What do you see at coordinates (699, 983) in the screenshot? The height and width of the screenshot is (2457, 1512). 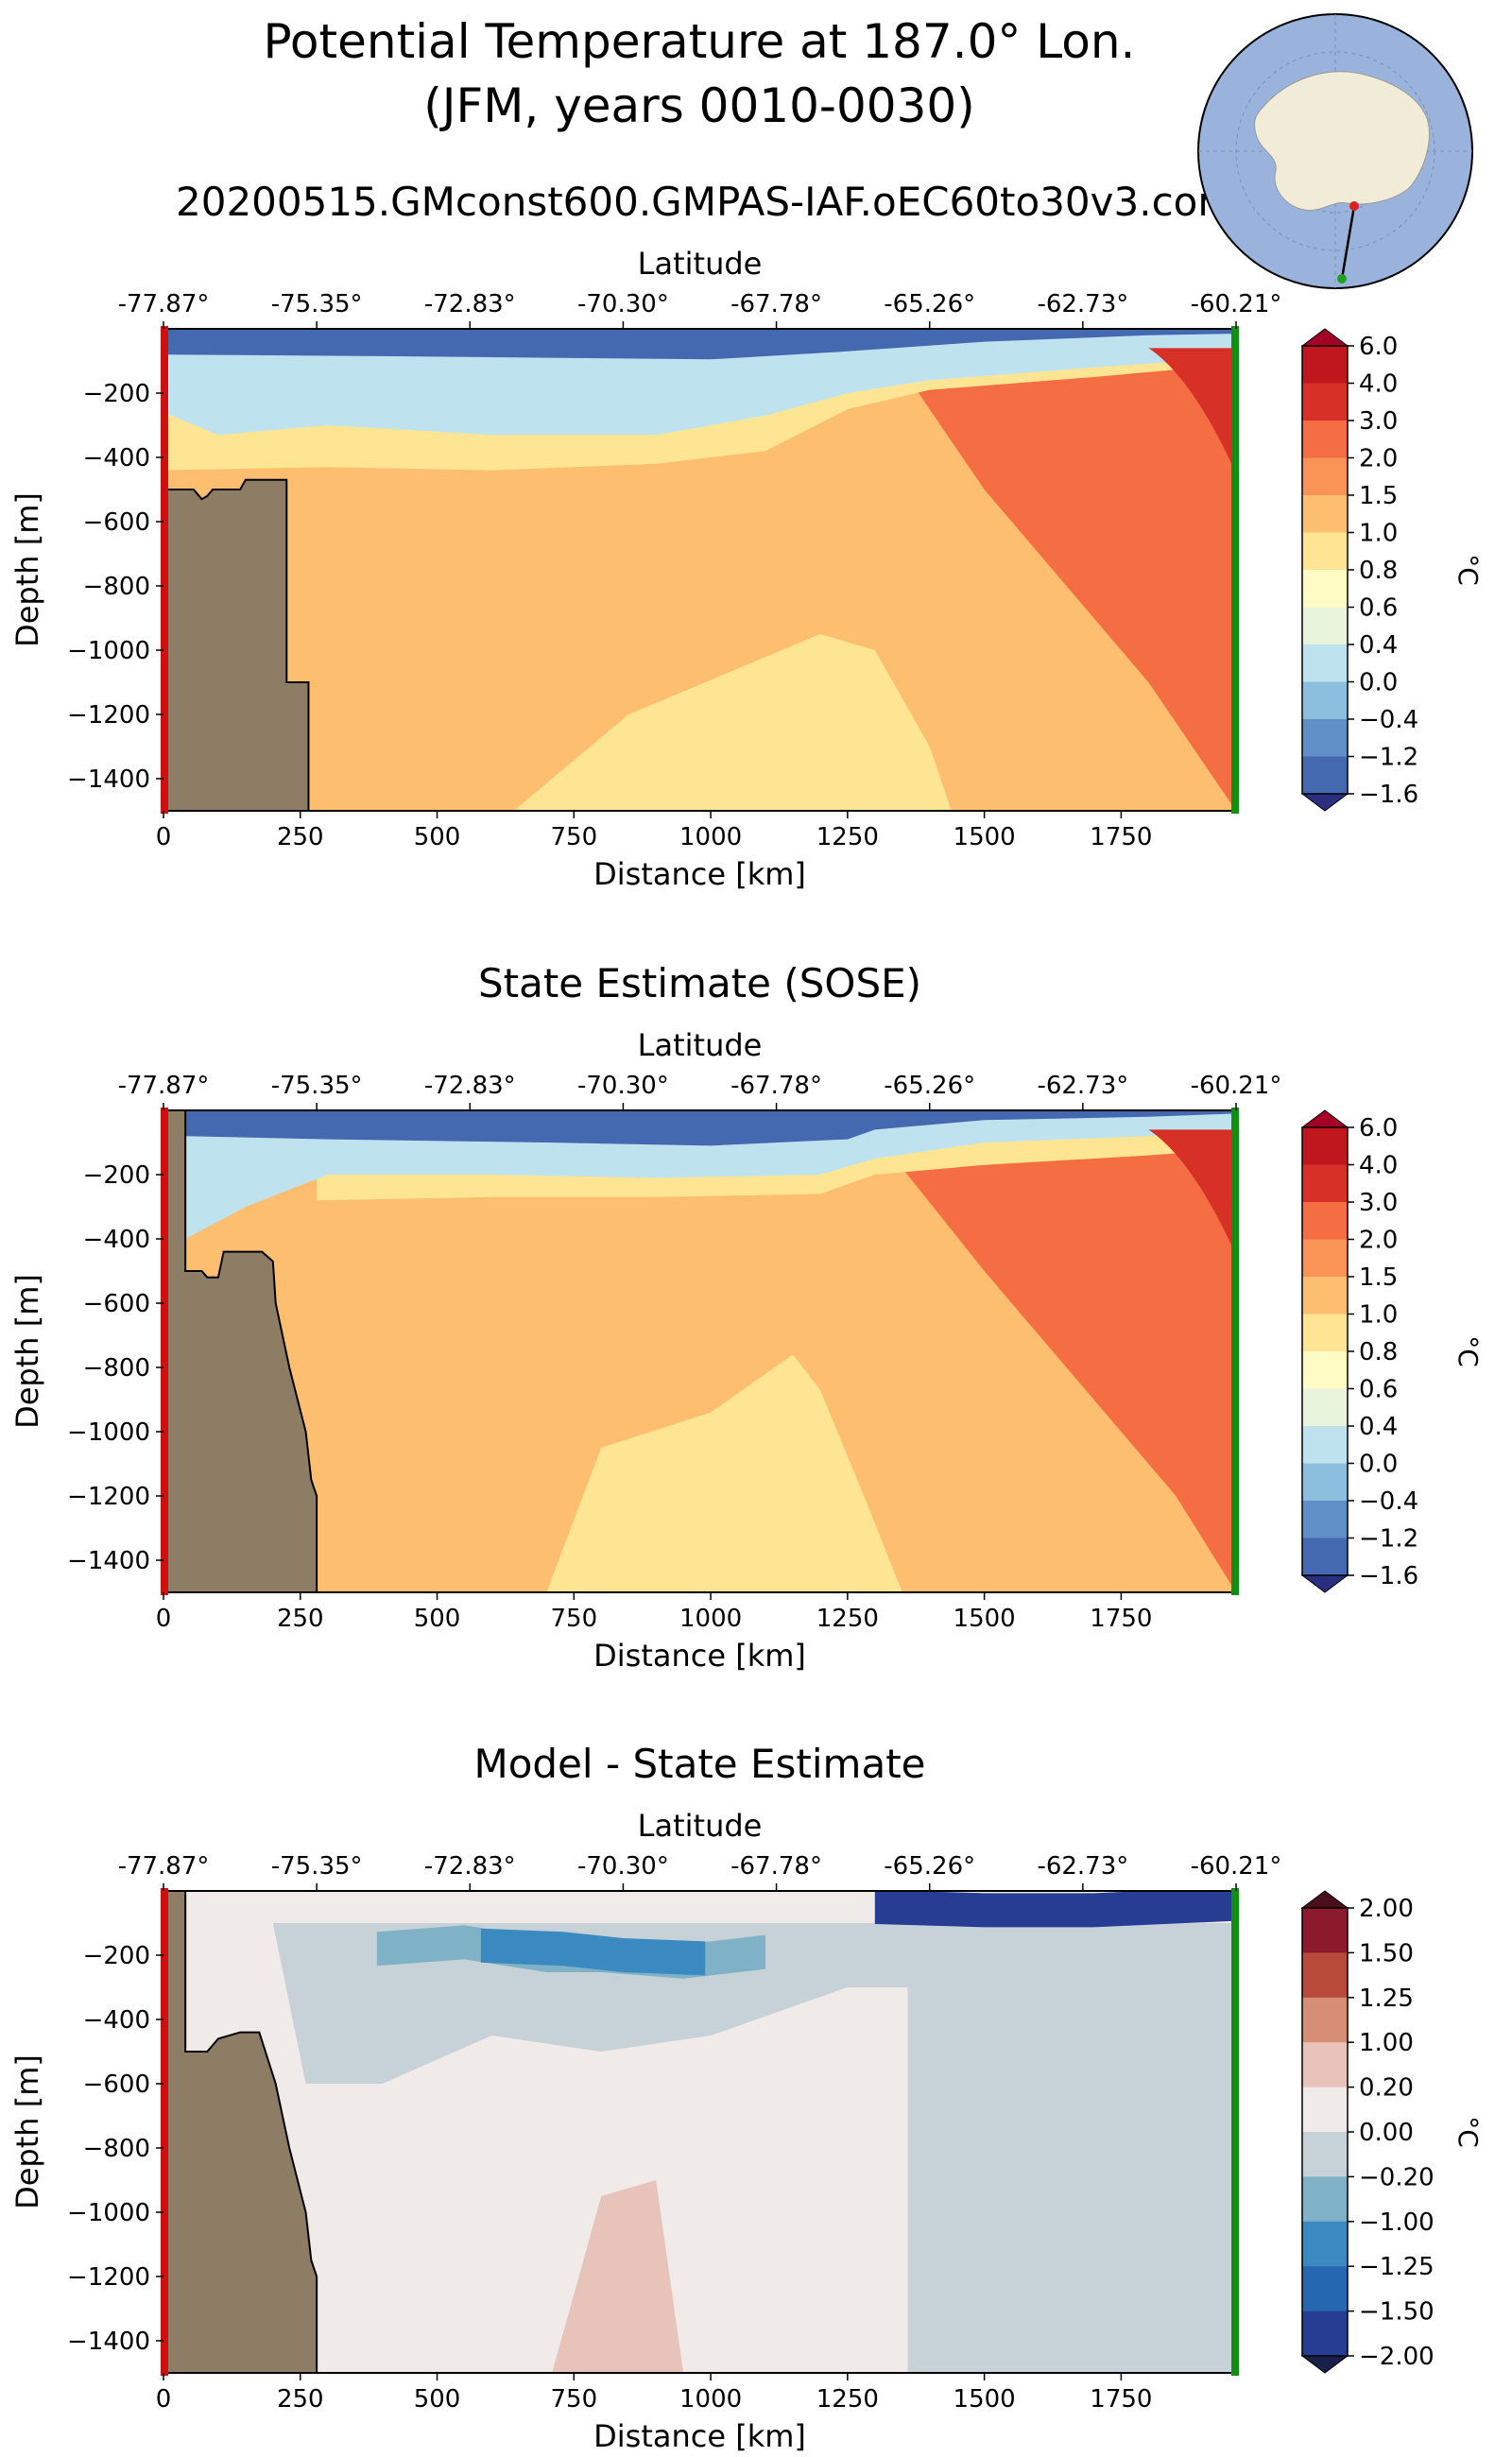 I see `panel-title: State Estimate (SOSE)` at bounding box center [699, 983].